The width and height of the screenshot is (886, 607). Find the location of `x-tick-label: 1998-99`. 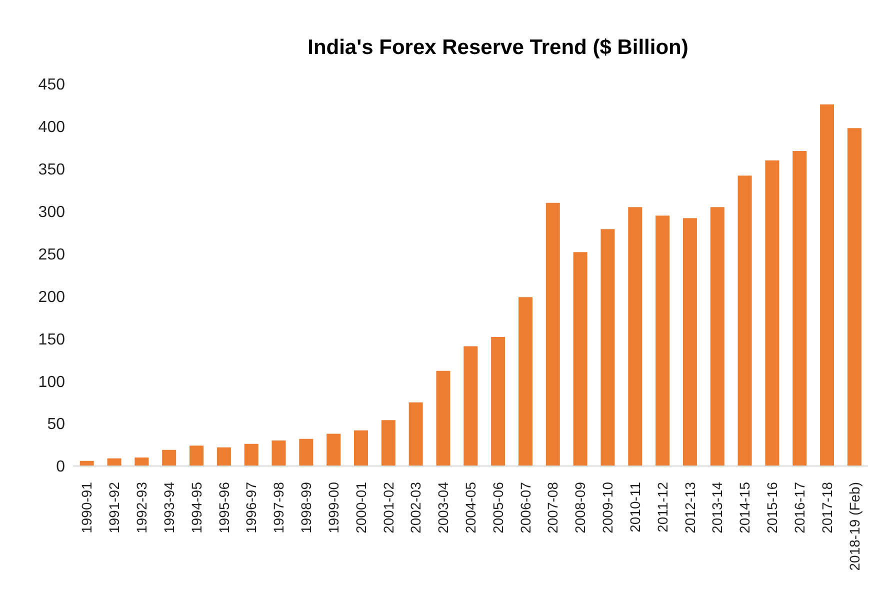

x-tick-label: 1998-99 is located at coordinates (306, 508).